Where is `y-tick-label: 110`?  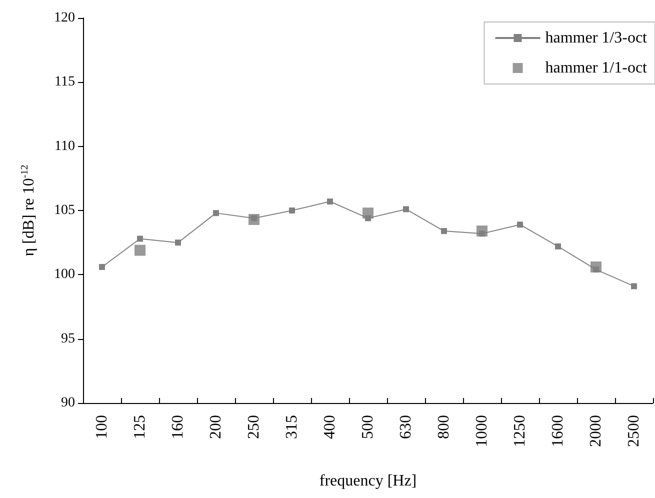
y-tick-label: 110 is located at coordinates (64, 146).